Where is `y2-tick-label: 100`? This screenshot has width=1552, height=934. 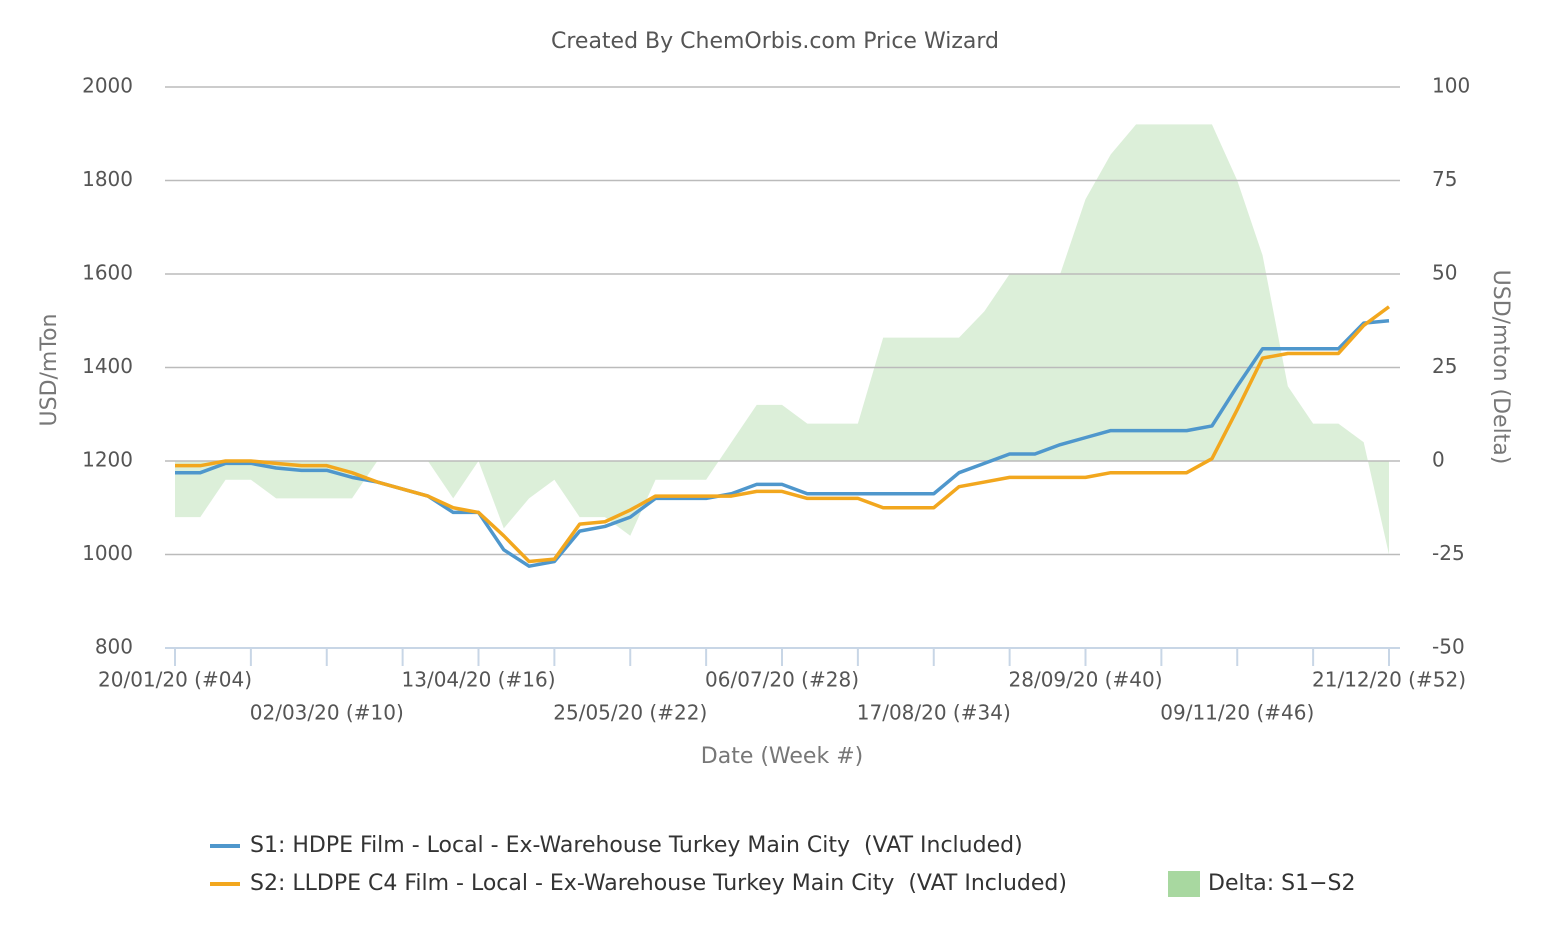 y2-tick-label: 100 is located at coordinates (1451, 86).